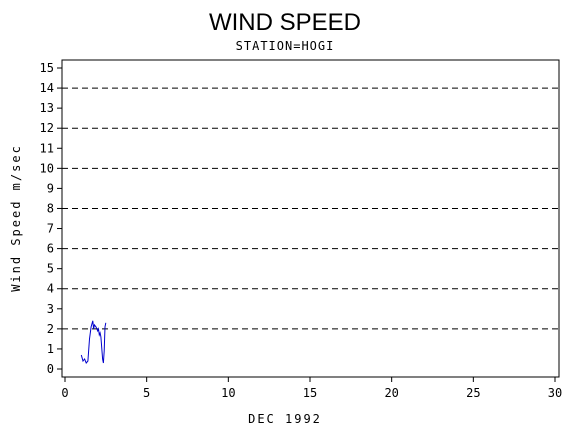  I want to click on y-tick-label: 12, so click(47, 128).